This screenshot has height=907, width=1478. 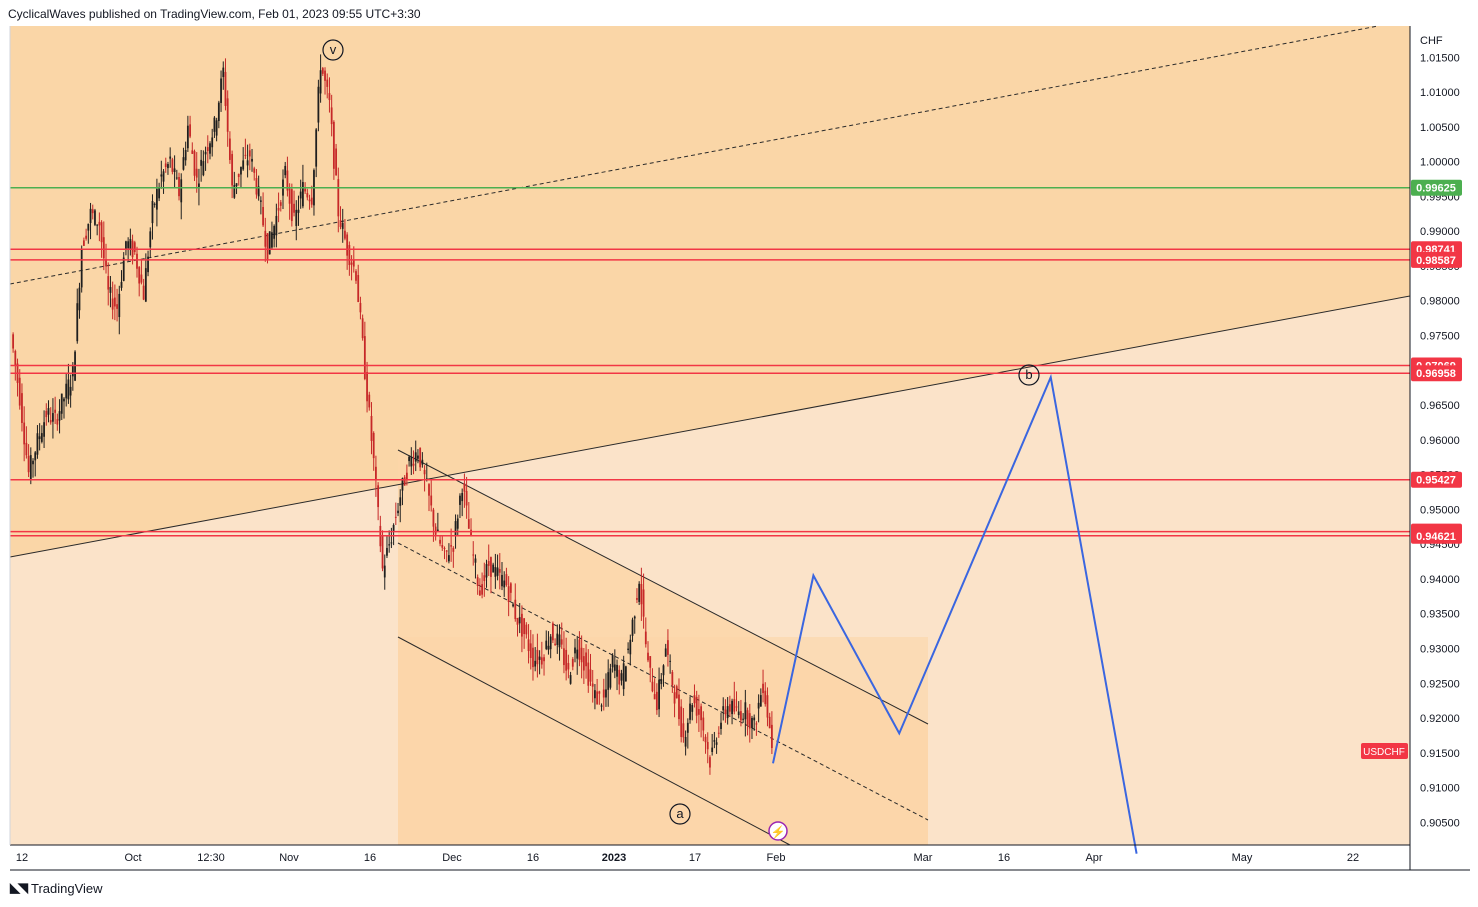 I want to click on lightning-icon: ⚡, so click(x=778, y=832).